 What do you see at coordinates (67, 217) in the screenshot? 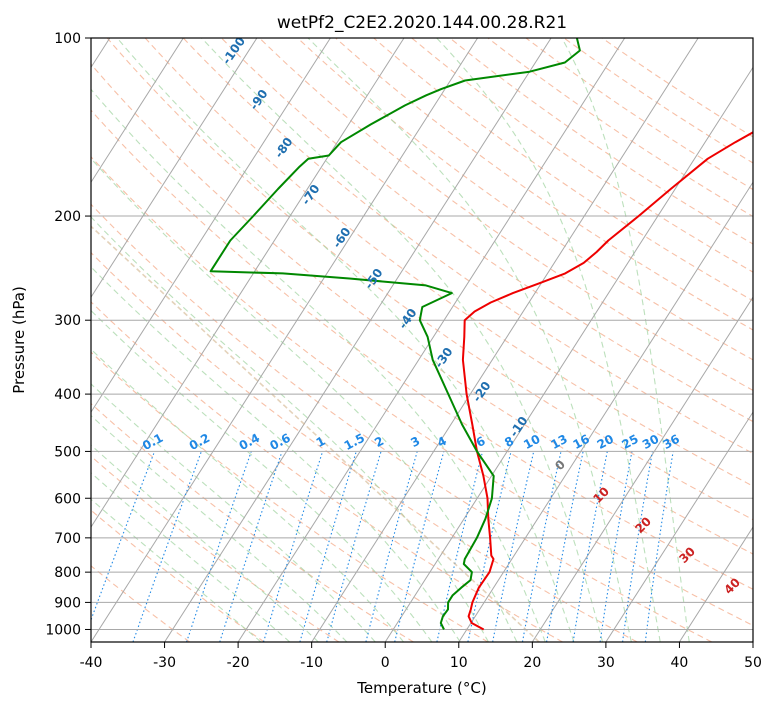
I see `y-tick-label: 200` at bounding box center [67, 217].